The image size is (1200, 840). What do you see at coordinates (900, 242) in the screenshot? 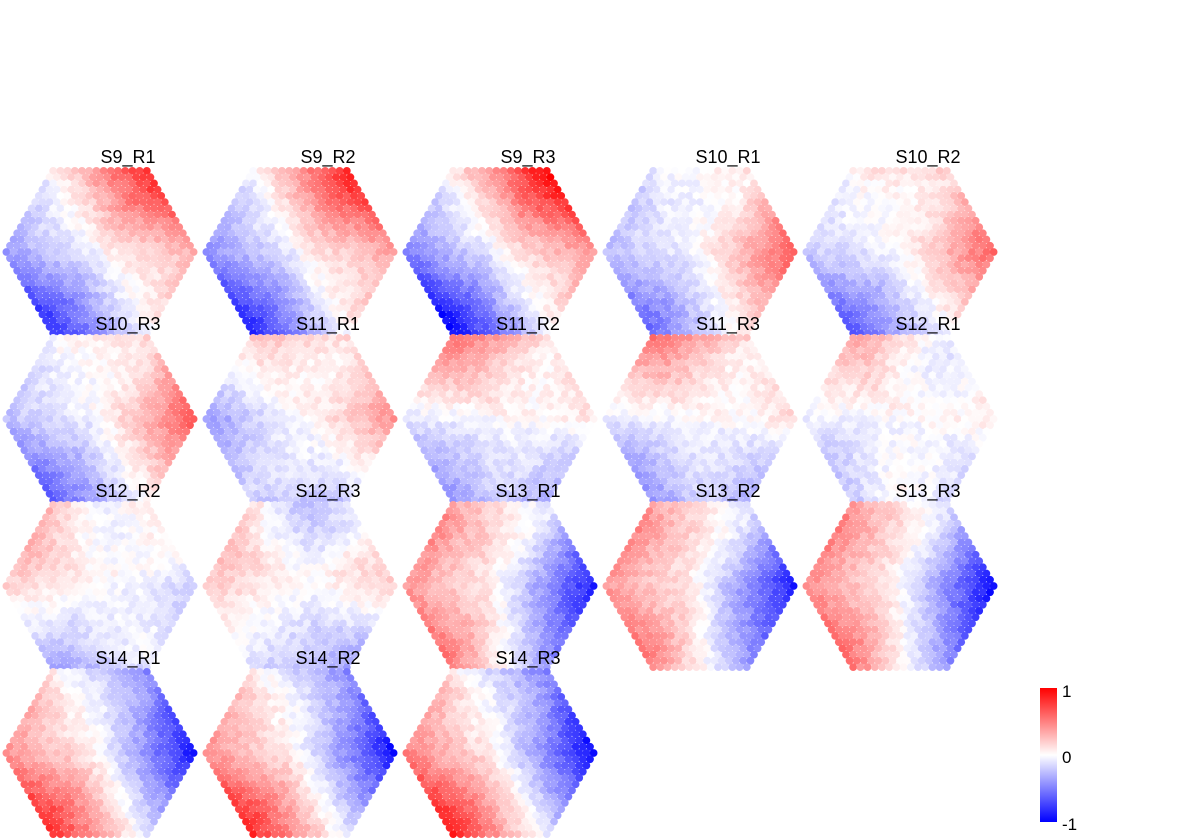
I see `panel-s10-r2: S10_R2` at bounding box center [900, 242].